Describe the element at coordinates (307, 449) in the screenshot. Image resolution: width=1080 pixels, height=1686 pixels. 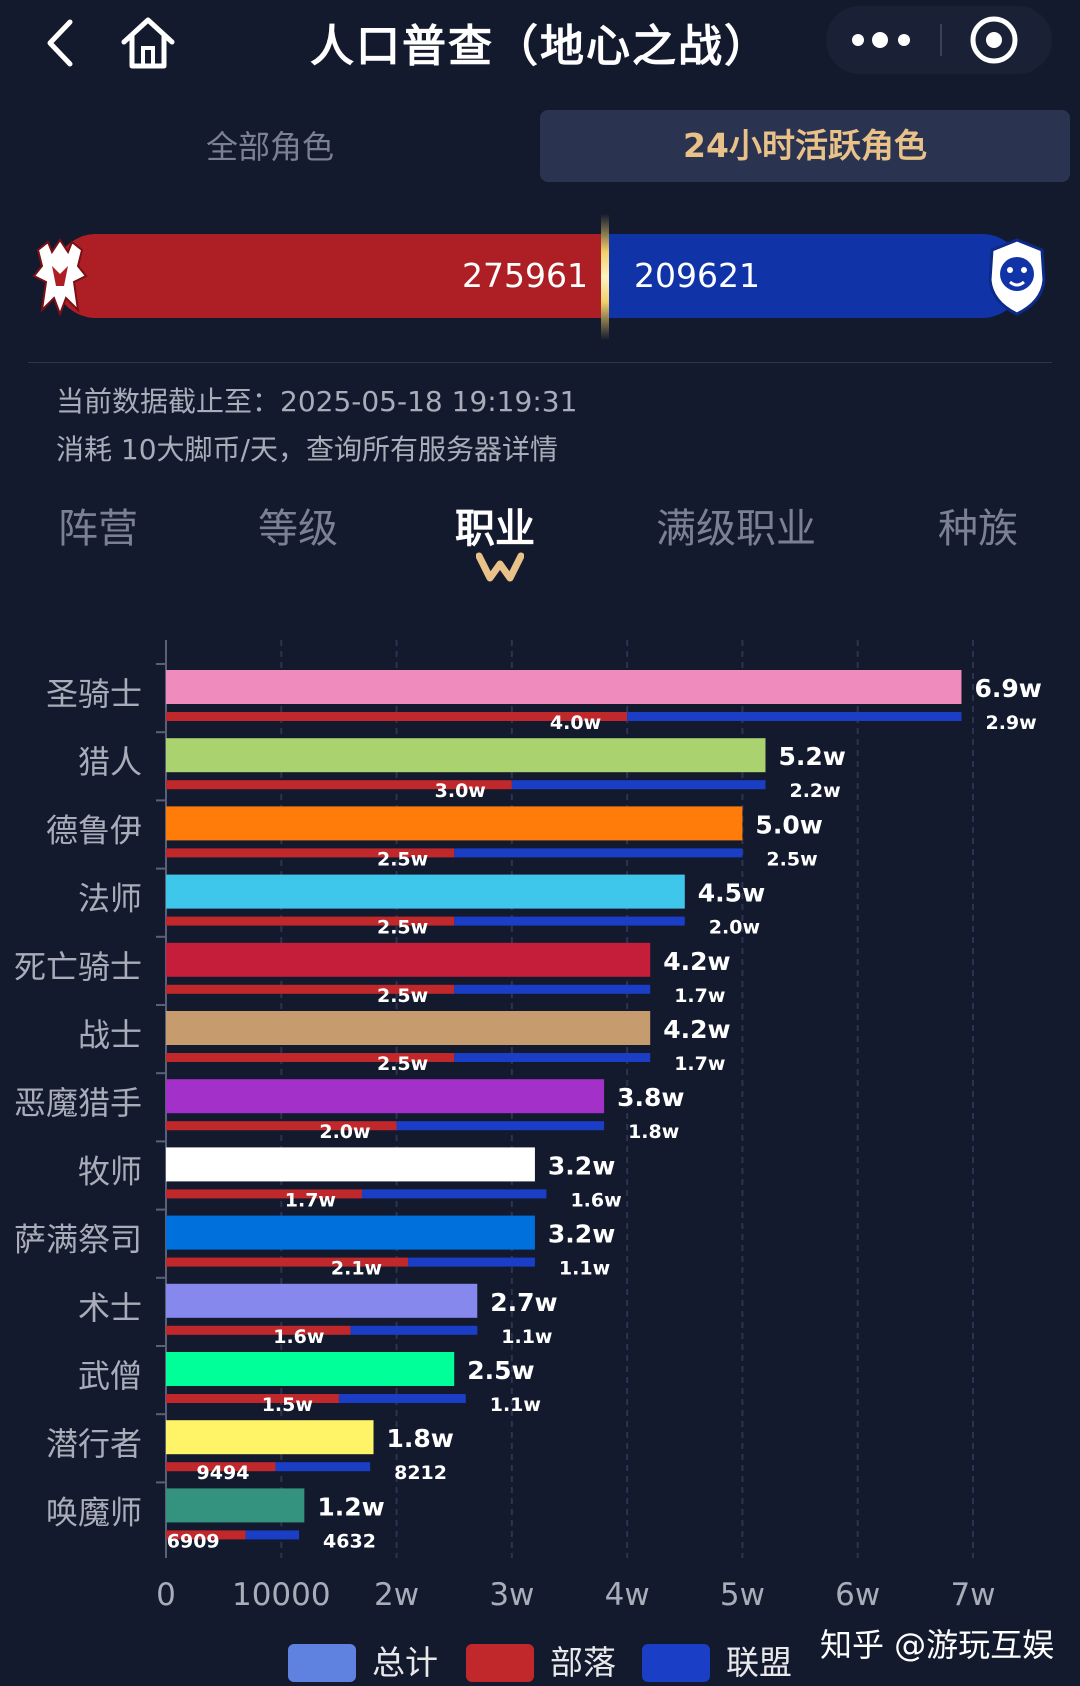
I see `query-hint-link: 消耗 10大脚币/天，查询所有服务器详情` at that location.